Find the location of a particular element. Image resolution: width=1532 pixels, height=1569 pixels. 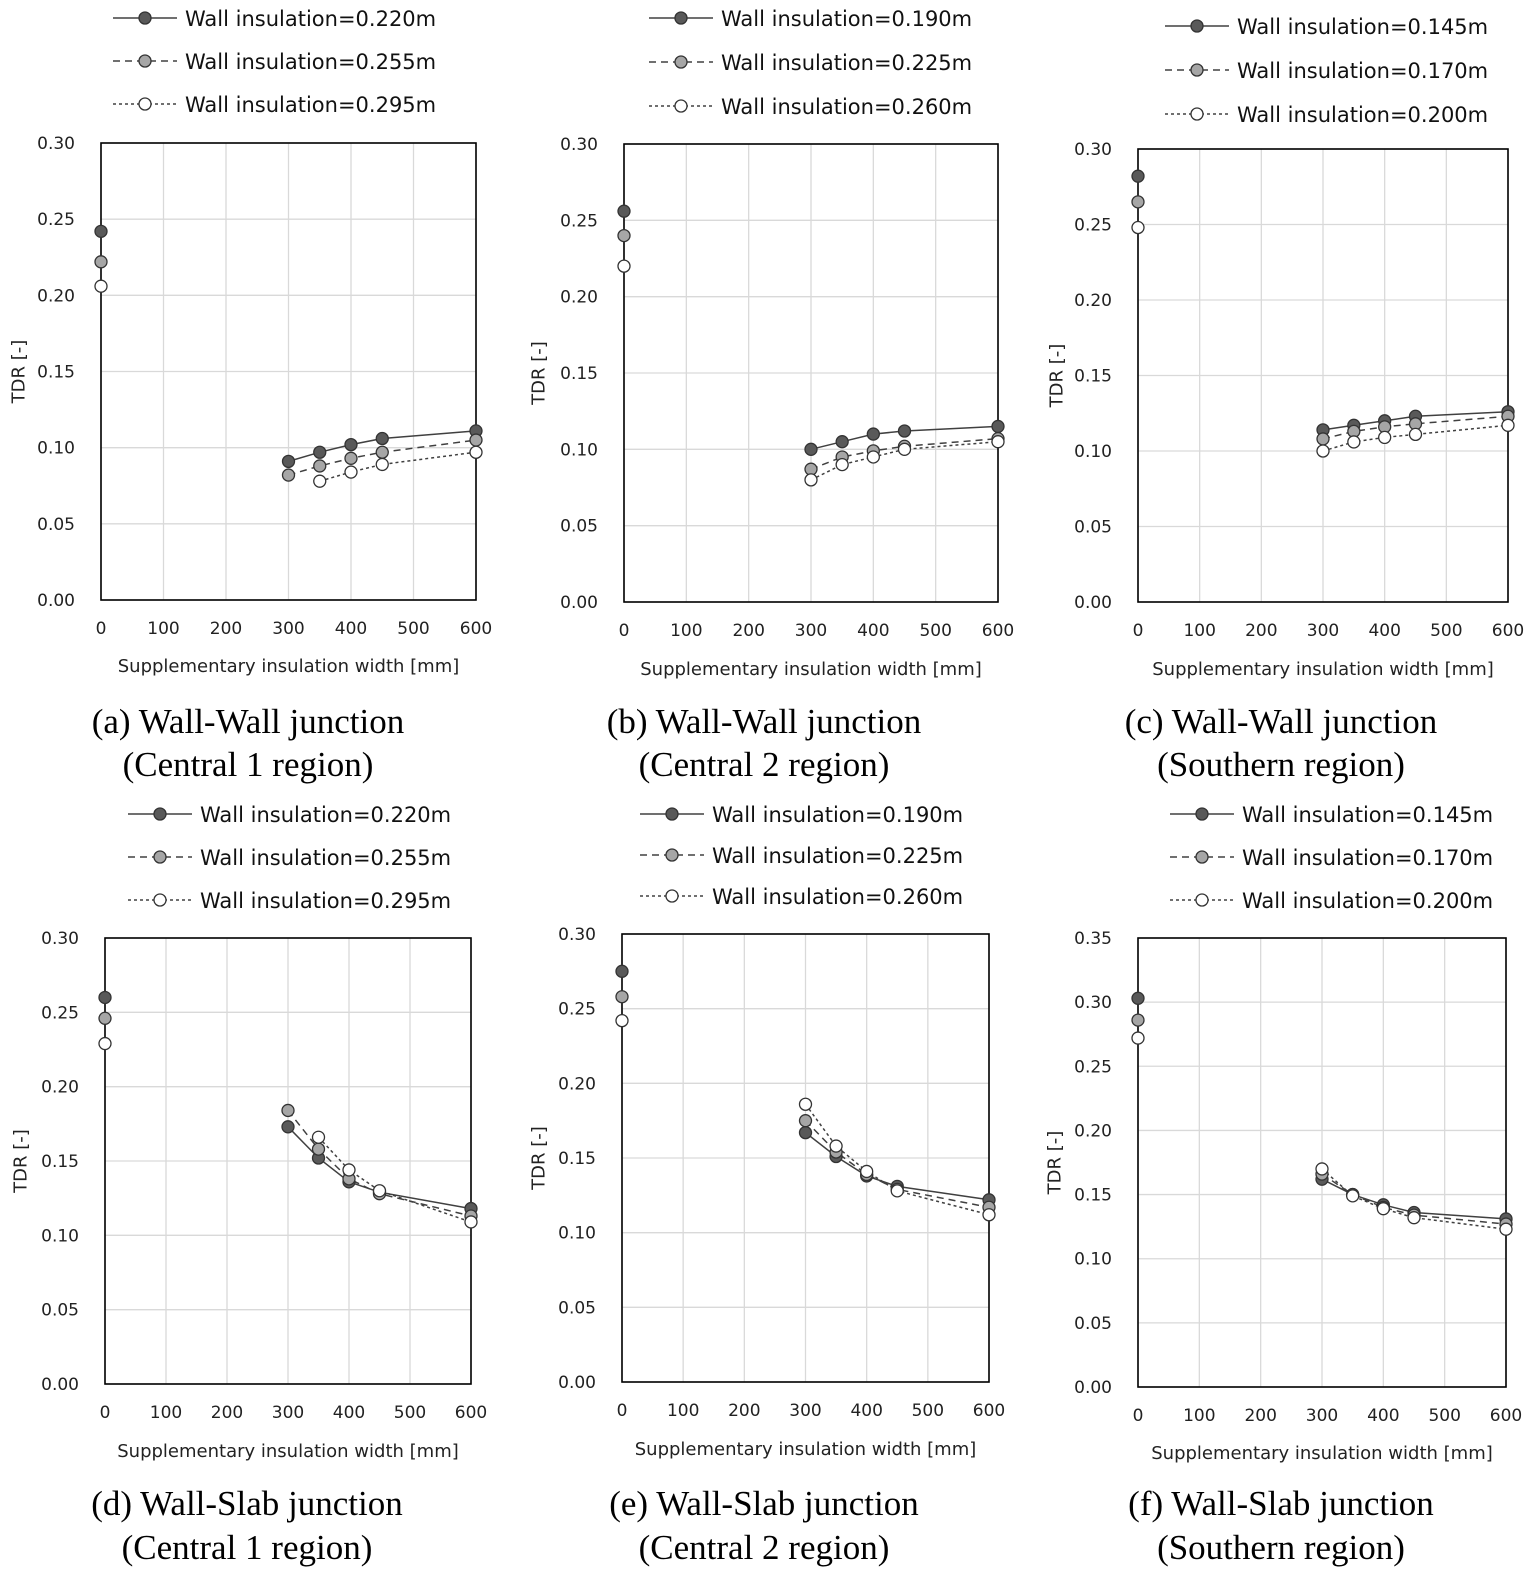

caption-title: (f) Wall-Slab junction is located at coordinates (1281, 1503).